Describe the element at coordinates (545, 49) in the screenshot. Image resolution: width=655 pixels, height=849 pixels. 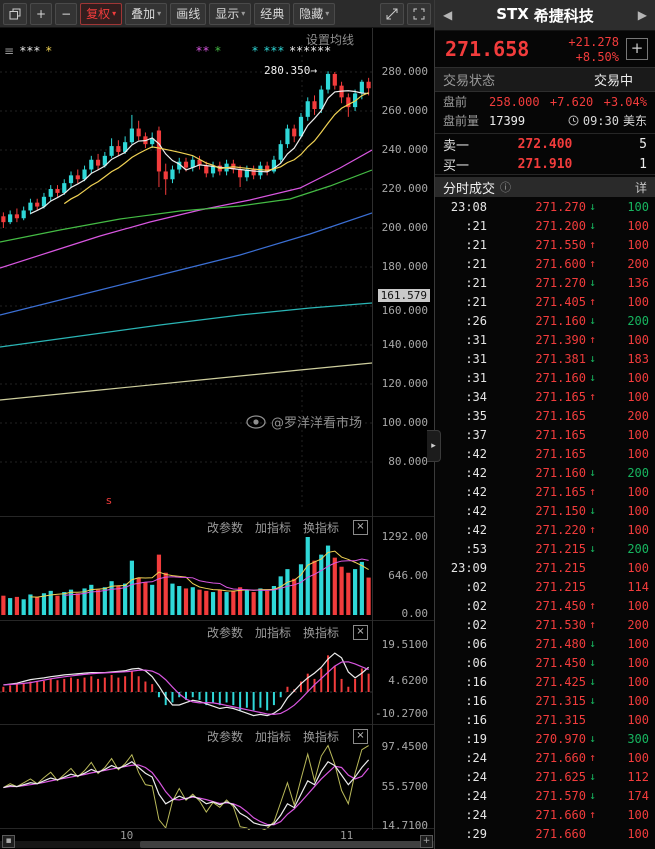
I see `price-block: 271.658 +21.278 +8.50% +` at that location.